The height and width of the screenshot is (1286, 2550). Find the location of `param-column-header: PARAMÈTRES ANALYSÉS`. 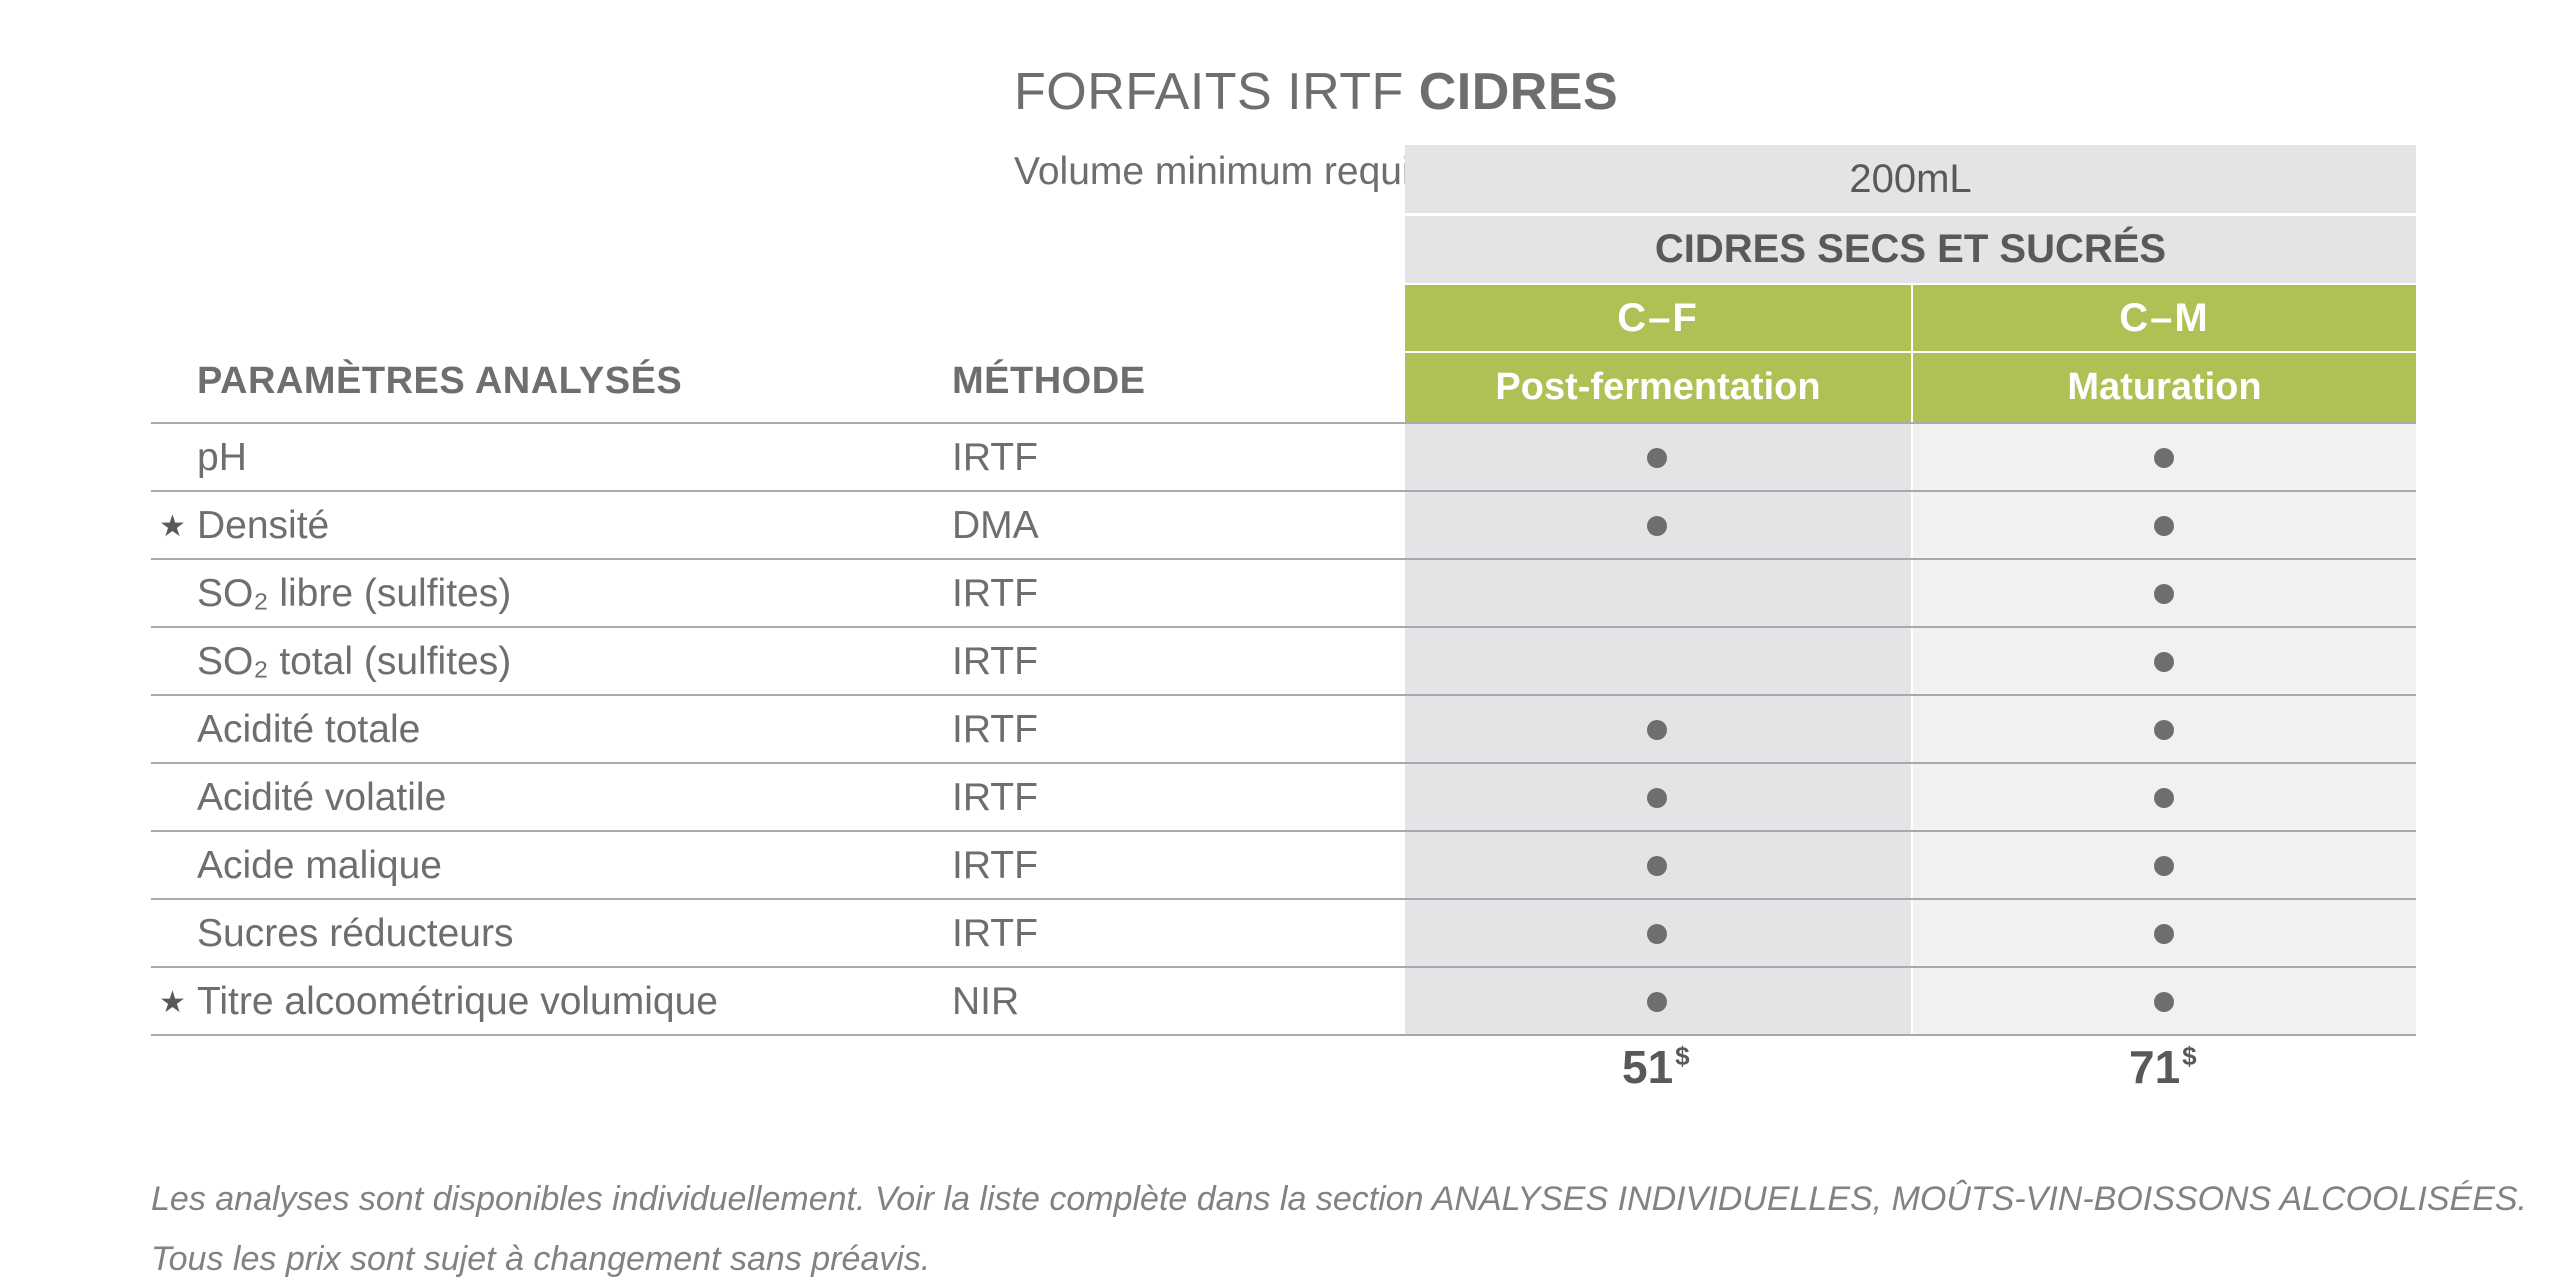

param-column-header: PARAMÈTRES ANALYSÉS is located at coordinates (440, 381).